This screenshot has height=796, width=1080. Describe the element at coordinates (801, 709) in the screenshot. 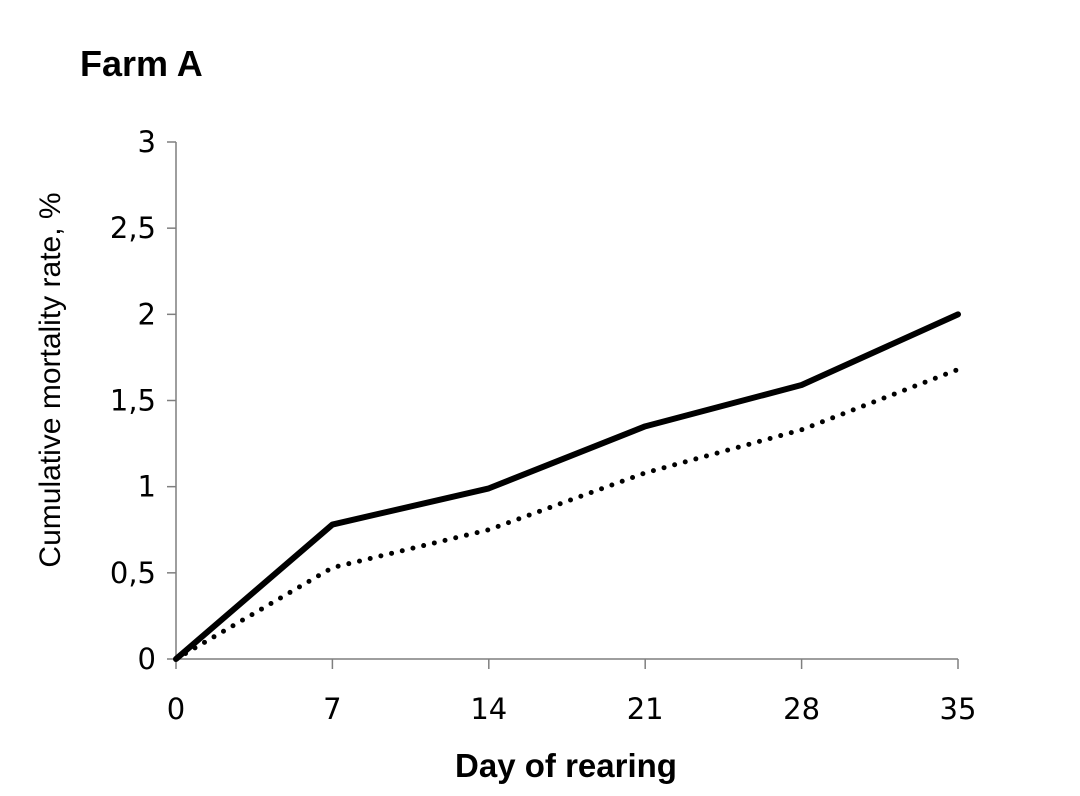

I see `x-tick-label: 28` at that location.